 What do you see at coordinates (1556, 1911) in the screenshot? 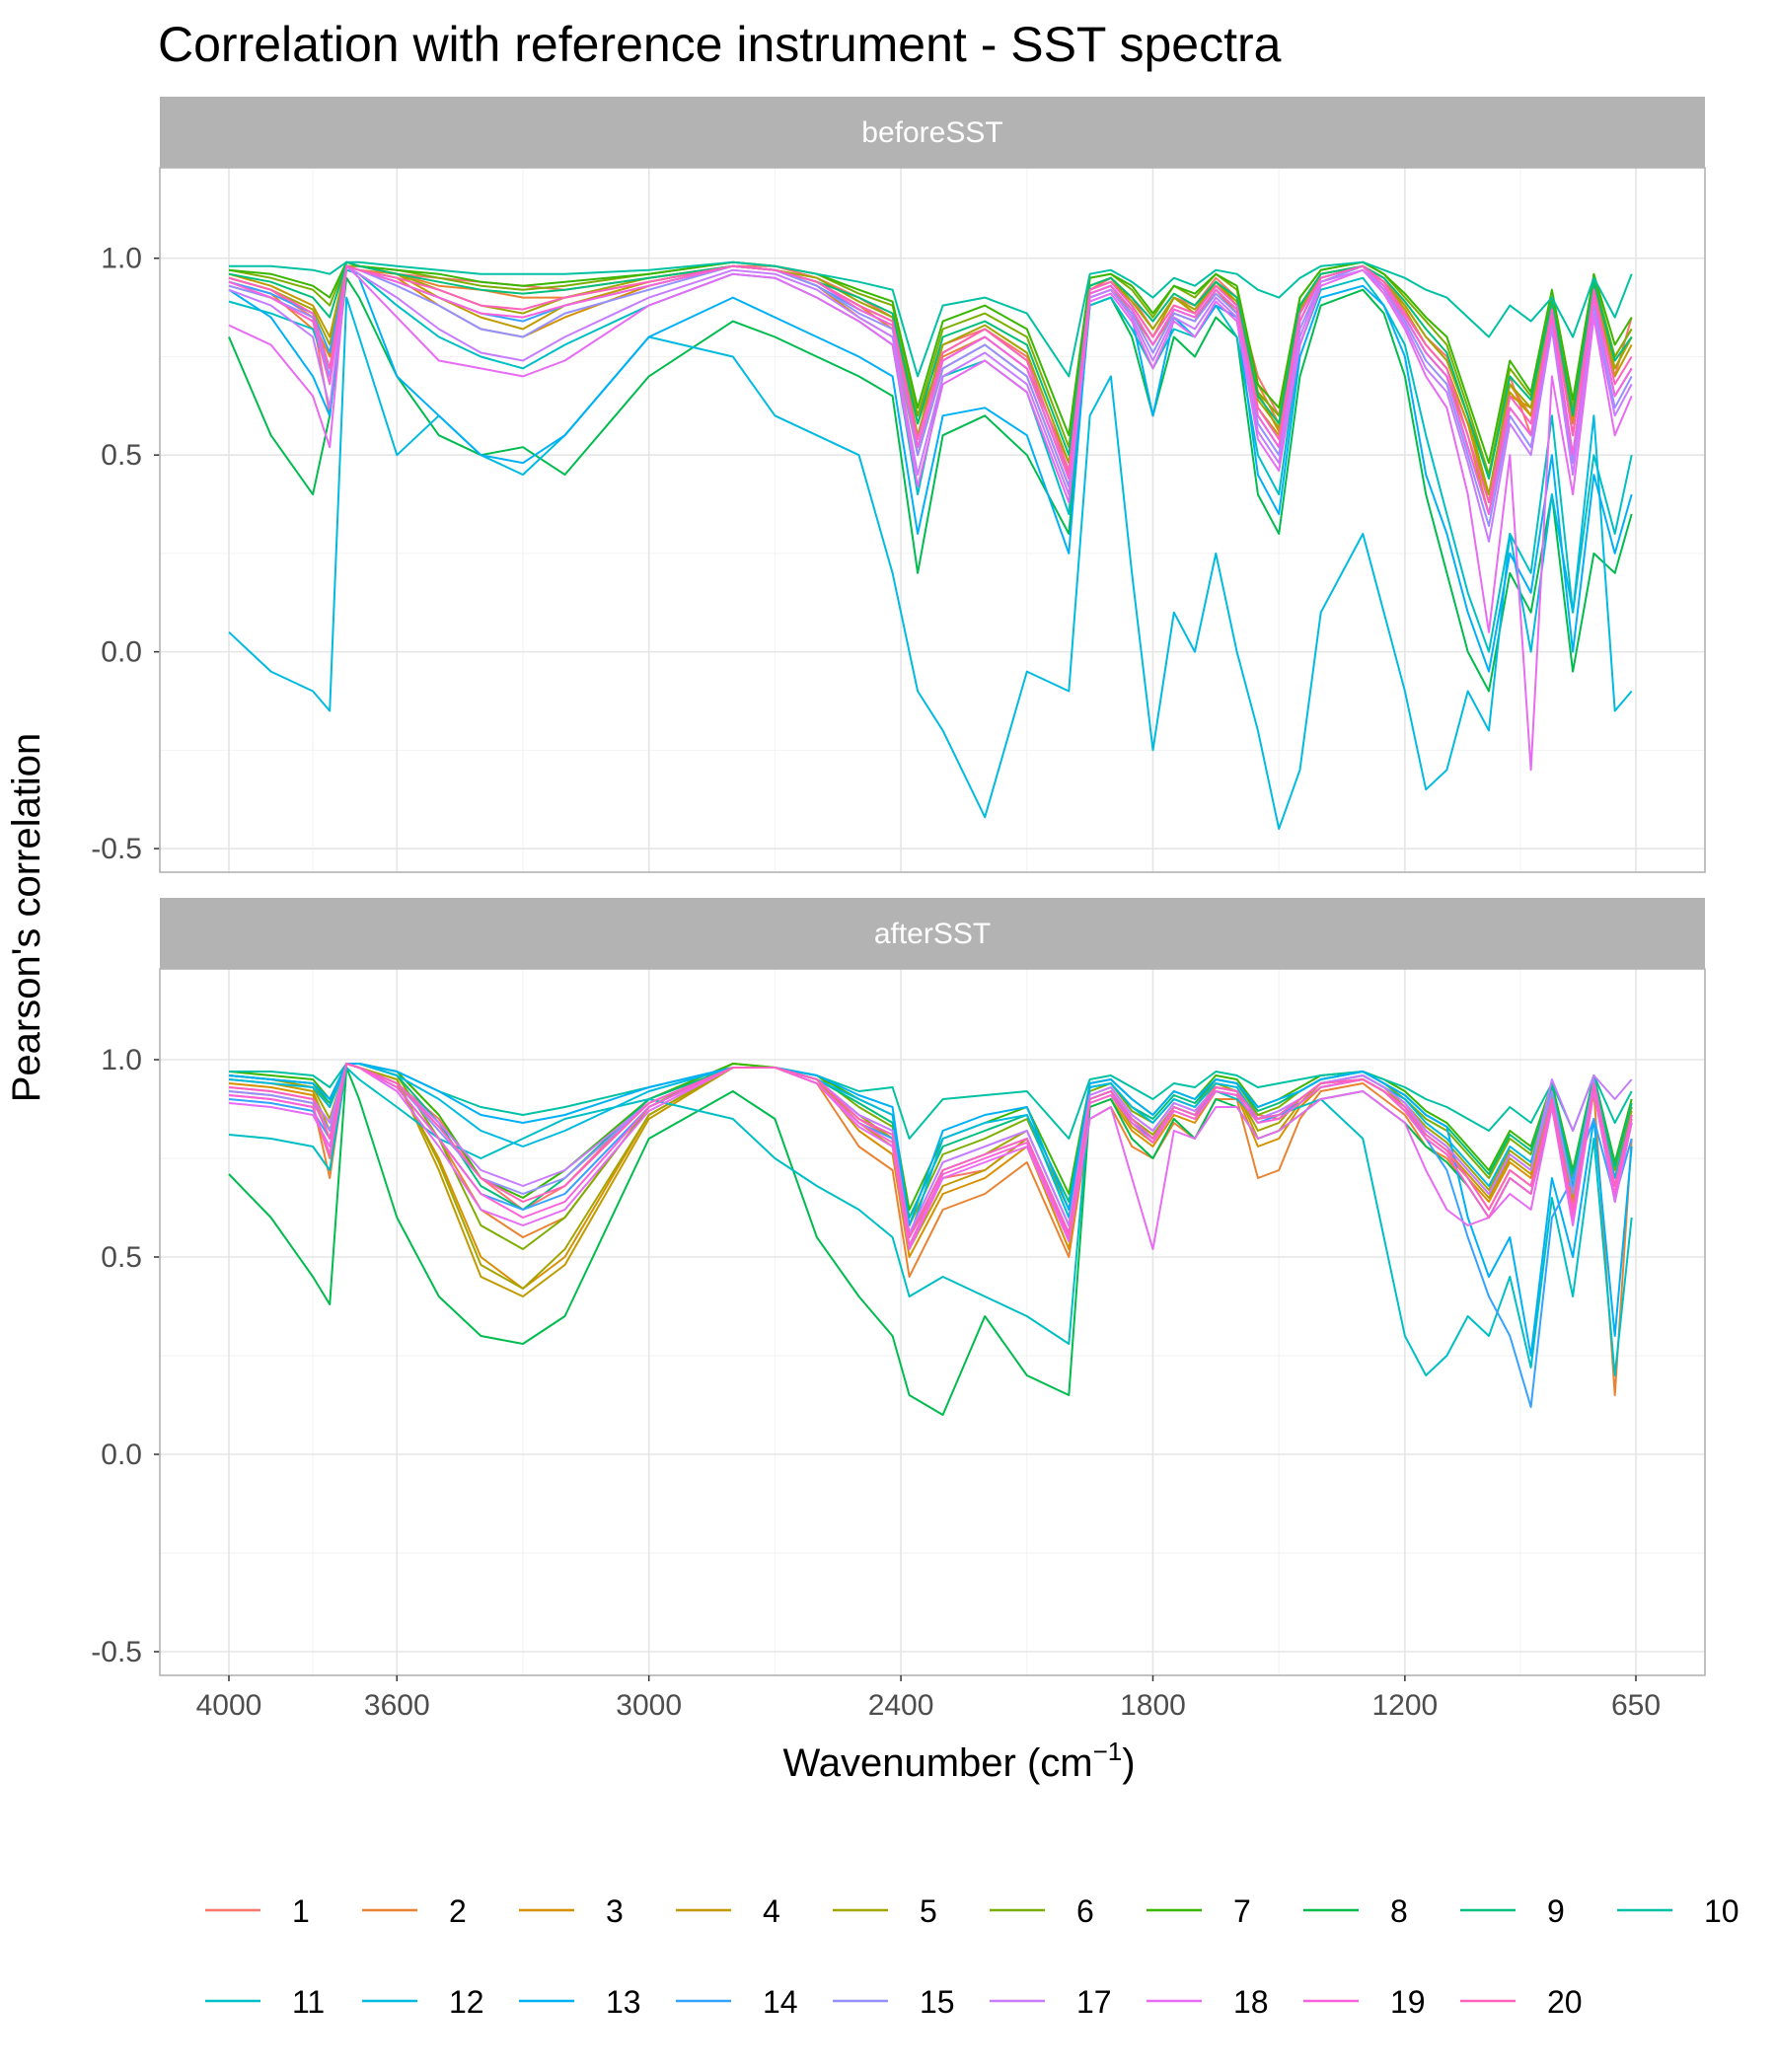
I see `legend-label: 9` at bounding box center [1556, 1911].